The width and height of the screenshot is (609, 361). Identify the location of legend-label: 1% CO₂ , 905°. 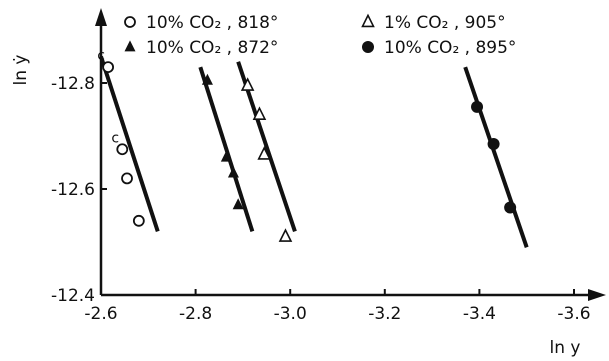
(445, 23).